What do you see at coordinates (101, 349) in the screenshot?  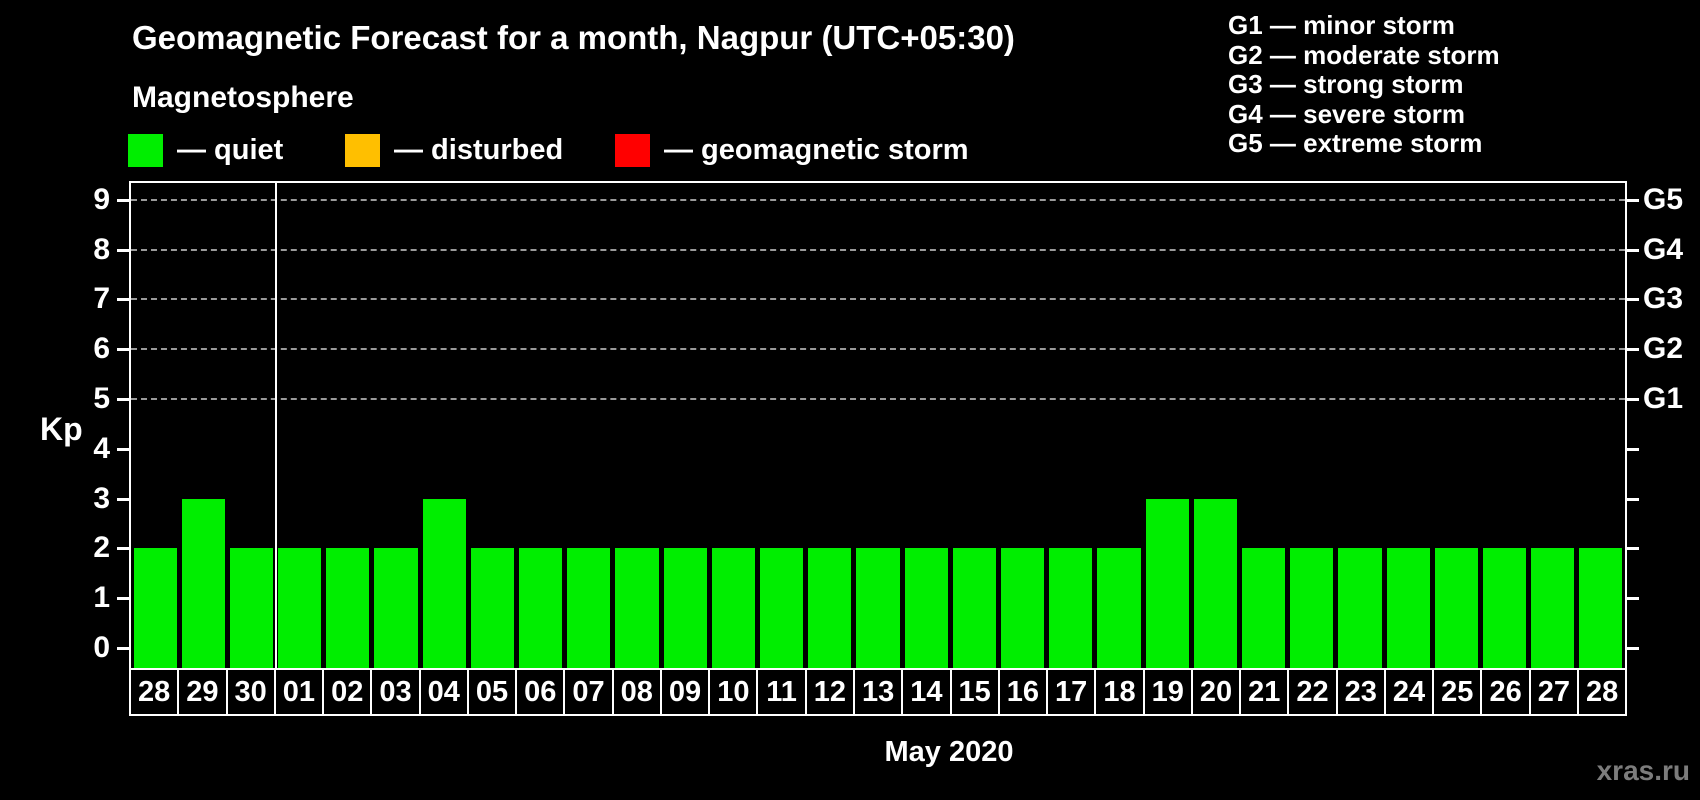 I see `y-axis-label: 6` at bounding box center [101, 349].